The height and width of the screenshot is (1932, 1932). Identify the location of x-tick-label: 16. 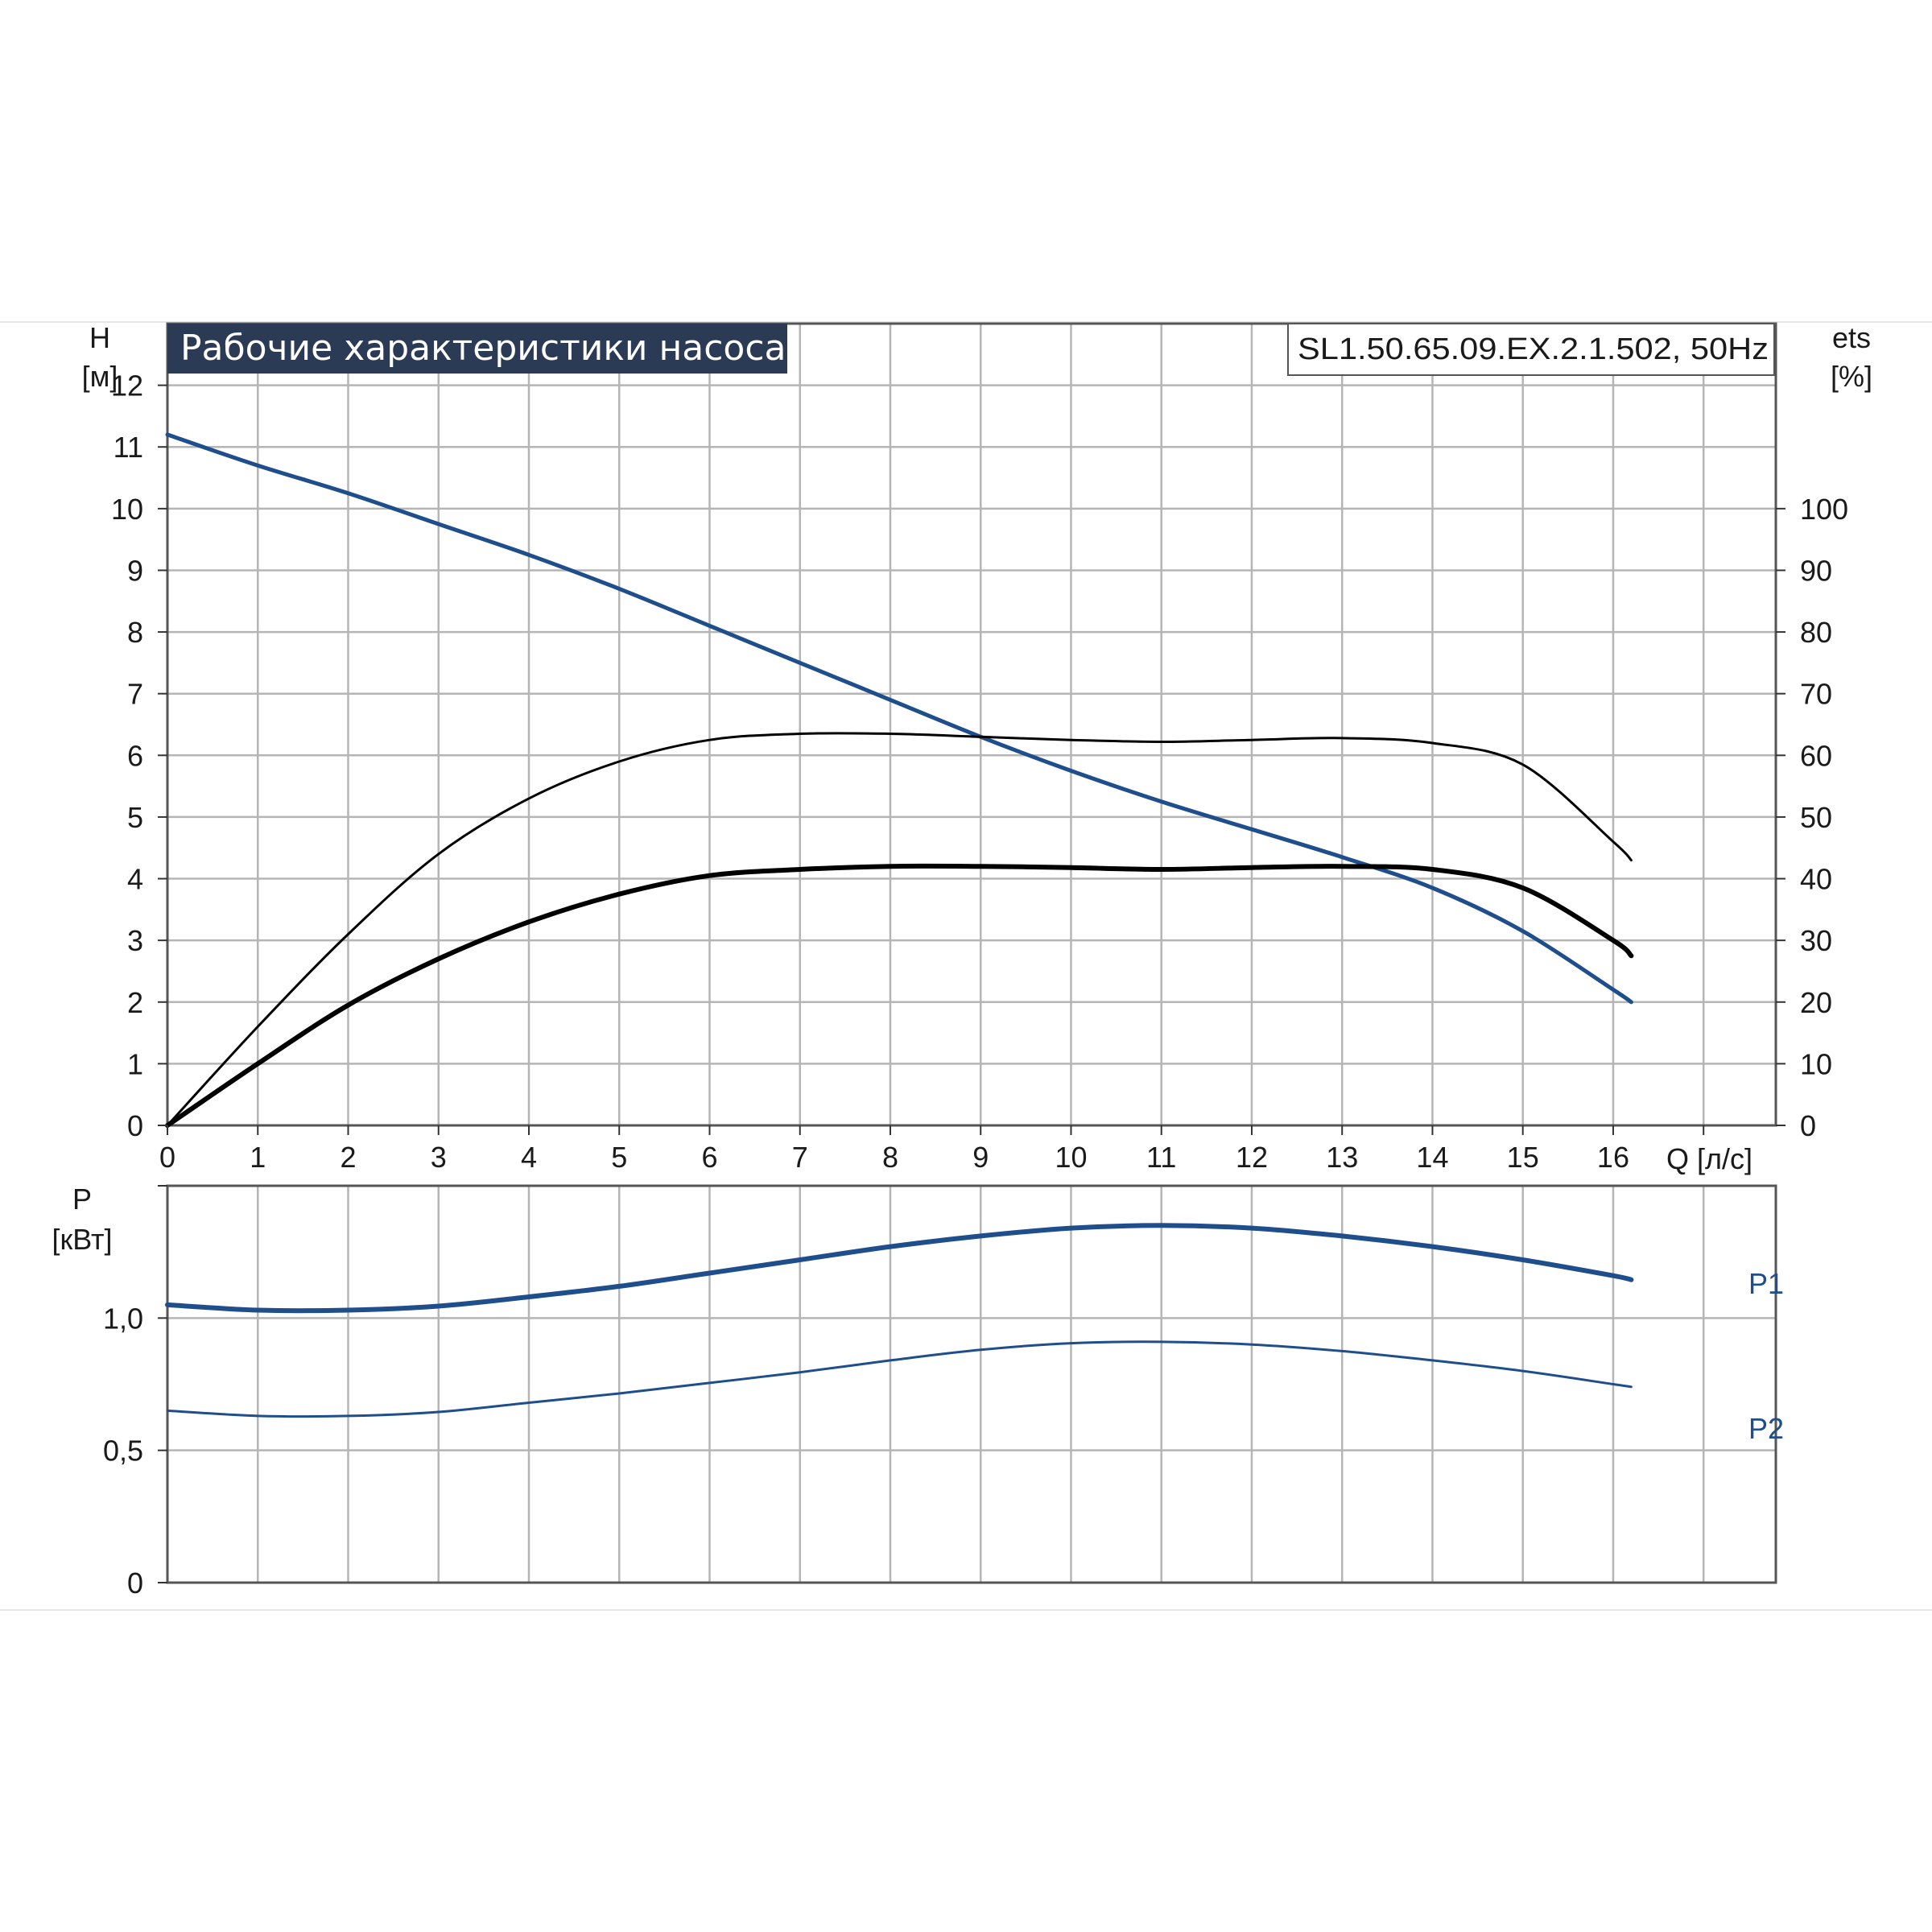
(1613, 1157).